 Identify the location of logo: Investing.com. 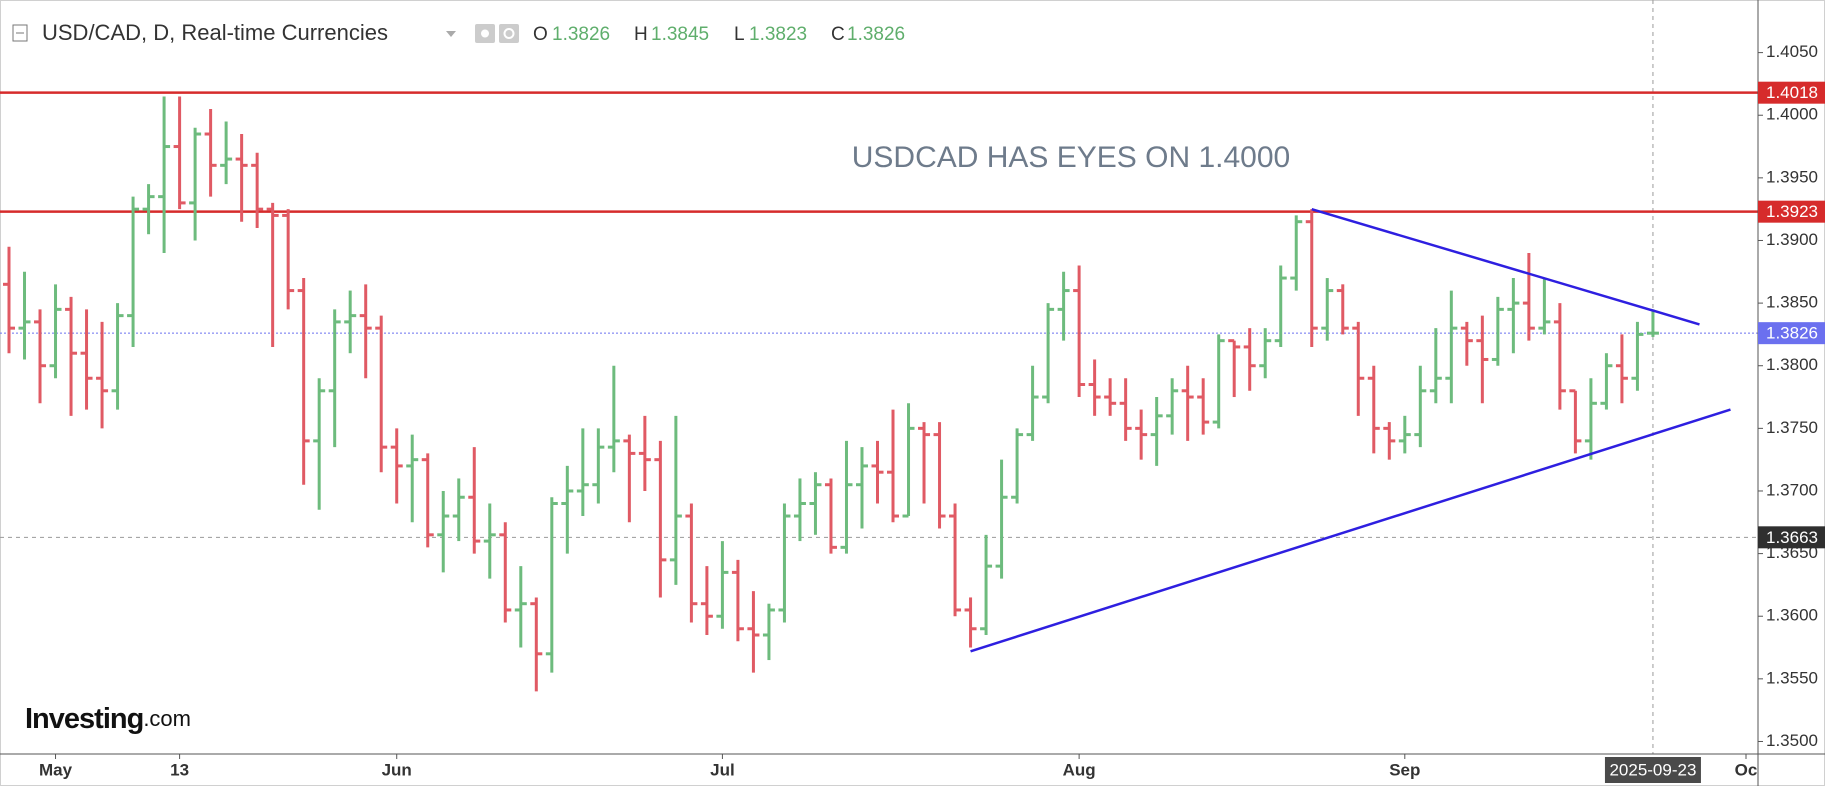
(108, 719).